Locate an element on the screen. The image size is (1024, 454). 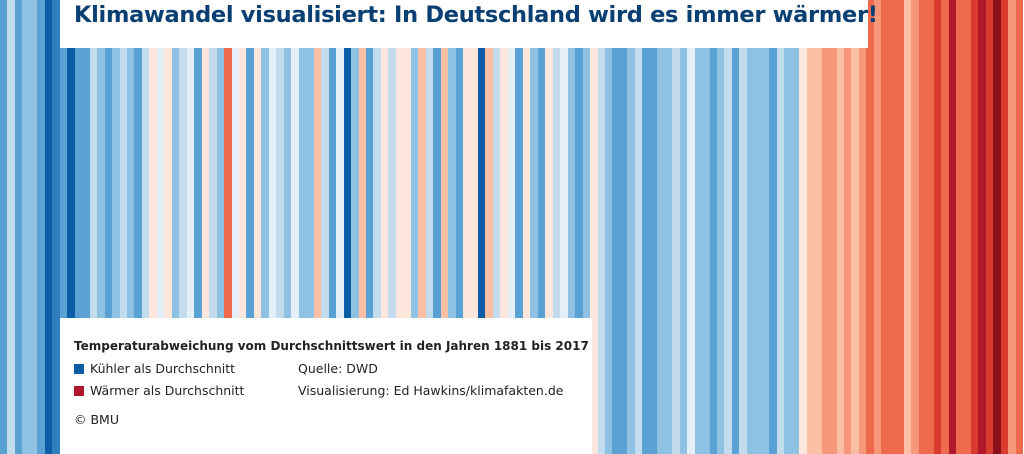
stripe-1981 is located at coordinates (750, 227).